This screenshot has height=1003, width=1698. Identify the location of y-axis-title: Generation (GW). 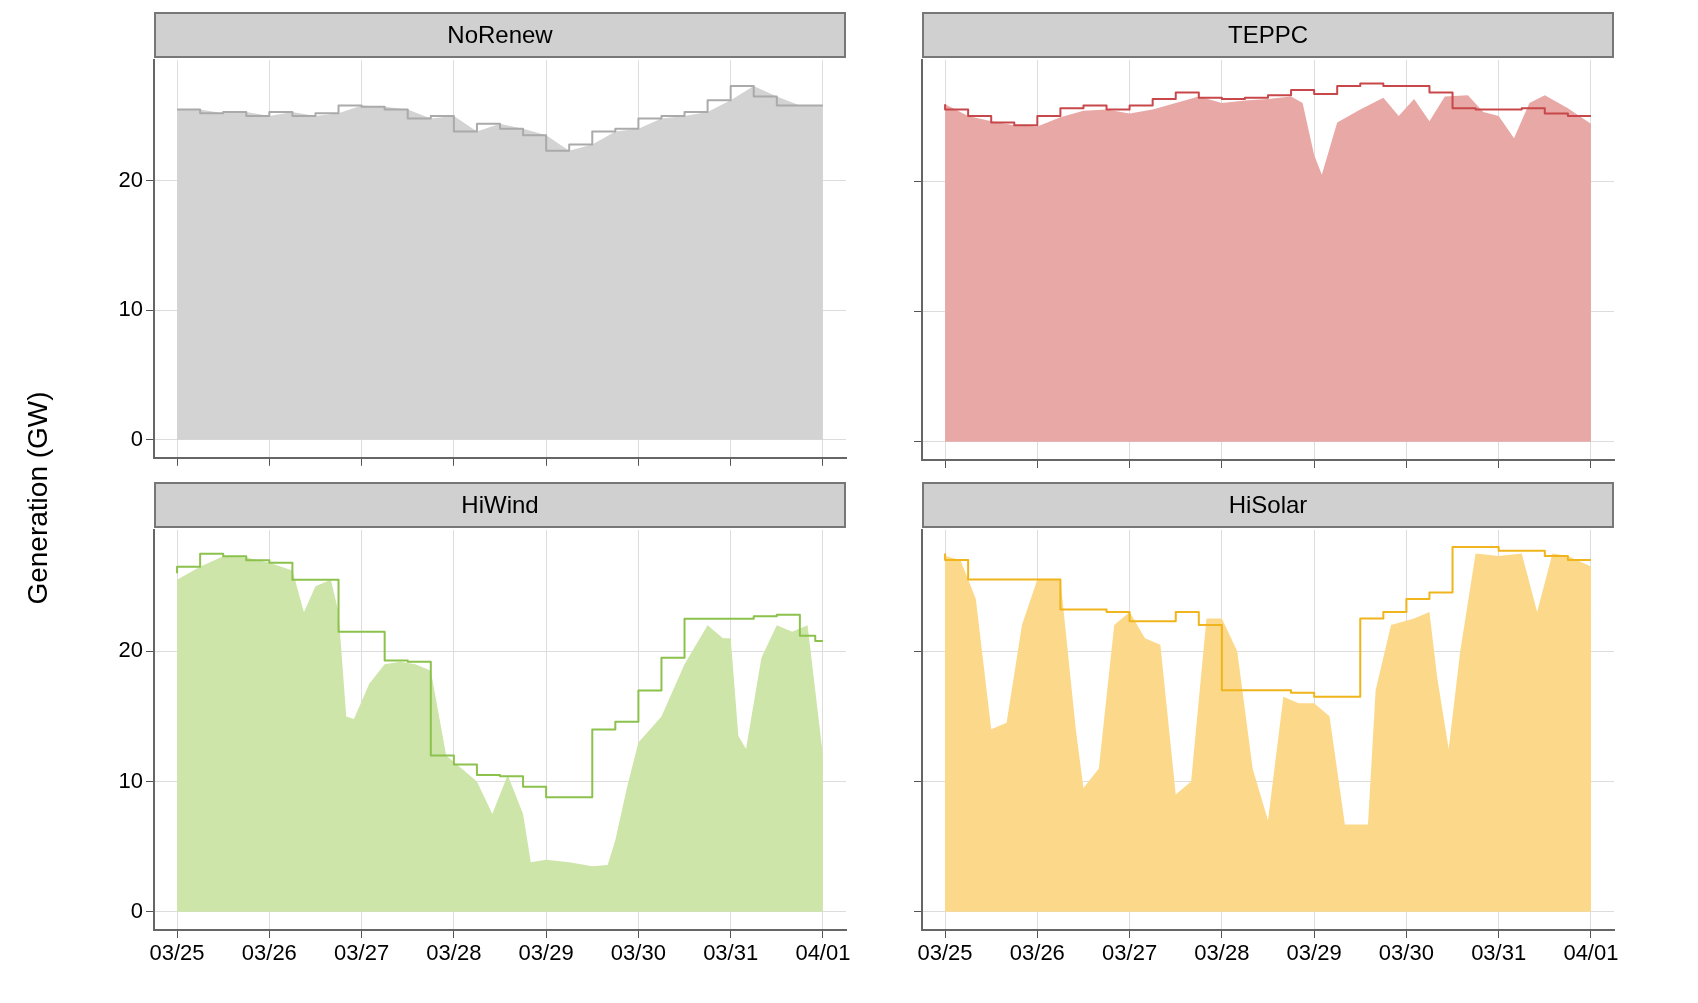
(38, 498).